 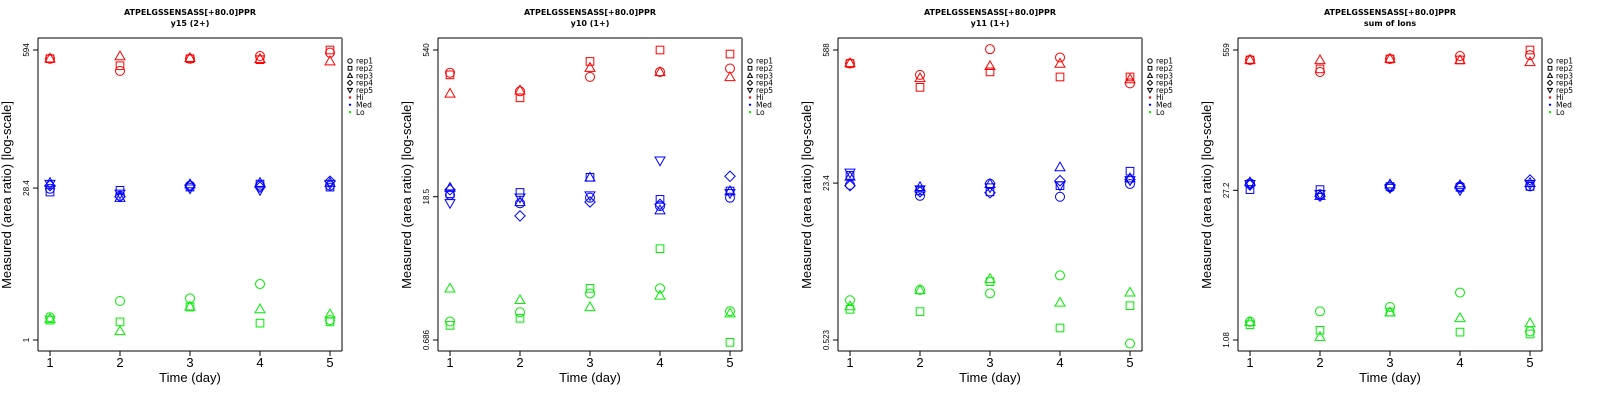 What do you see at coordinates (989, 362) in the screenshot?
I see `x-tick-label: 3` at bounding box center [989, 362].